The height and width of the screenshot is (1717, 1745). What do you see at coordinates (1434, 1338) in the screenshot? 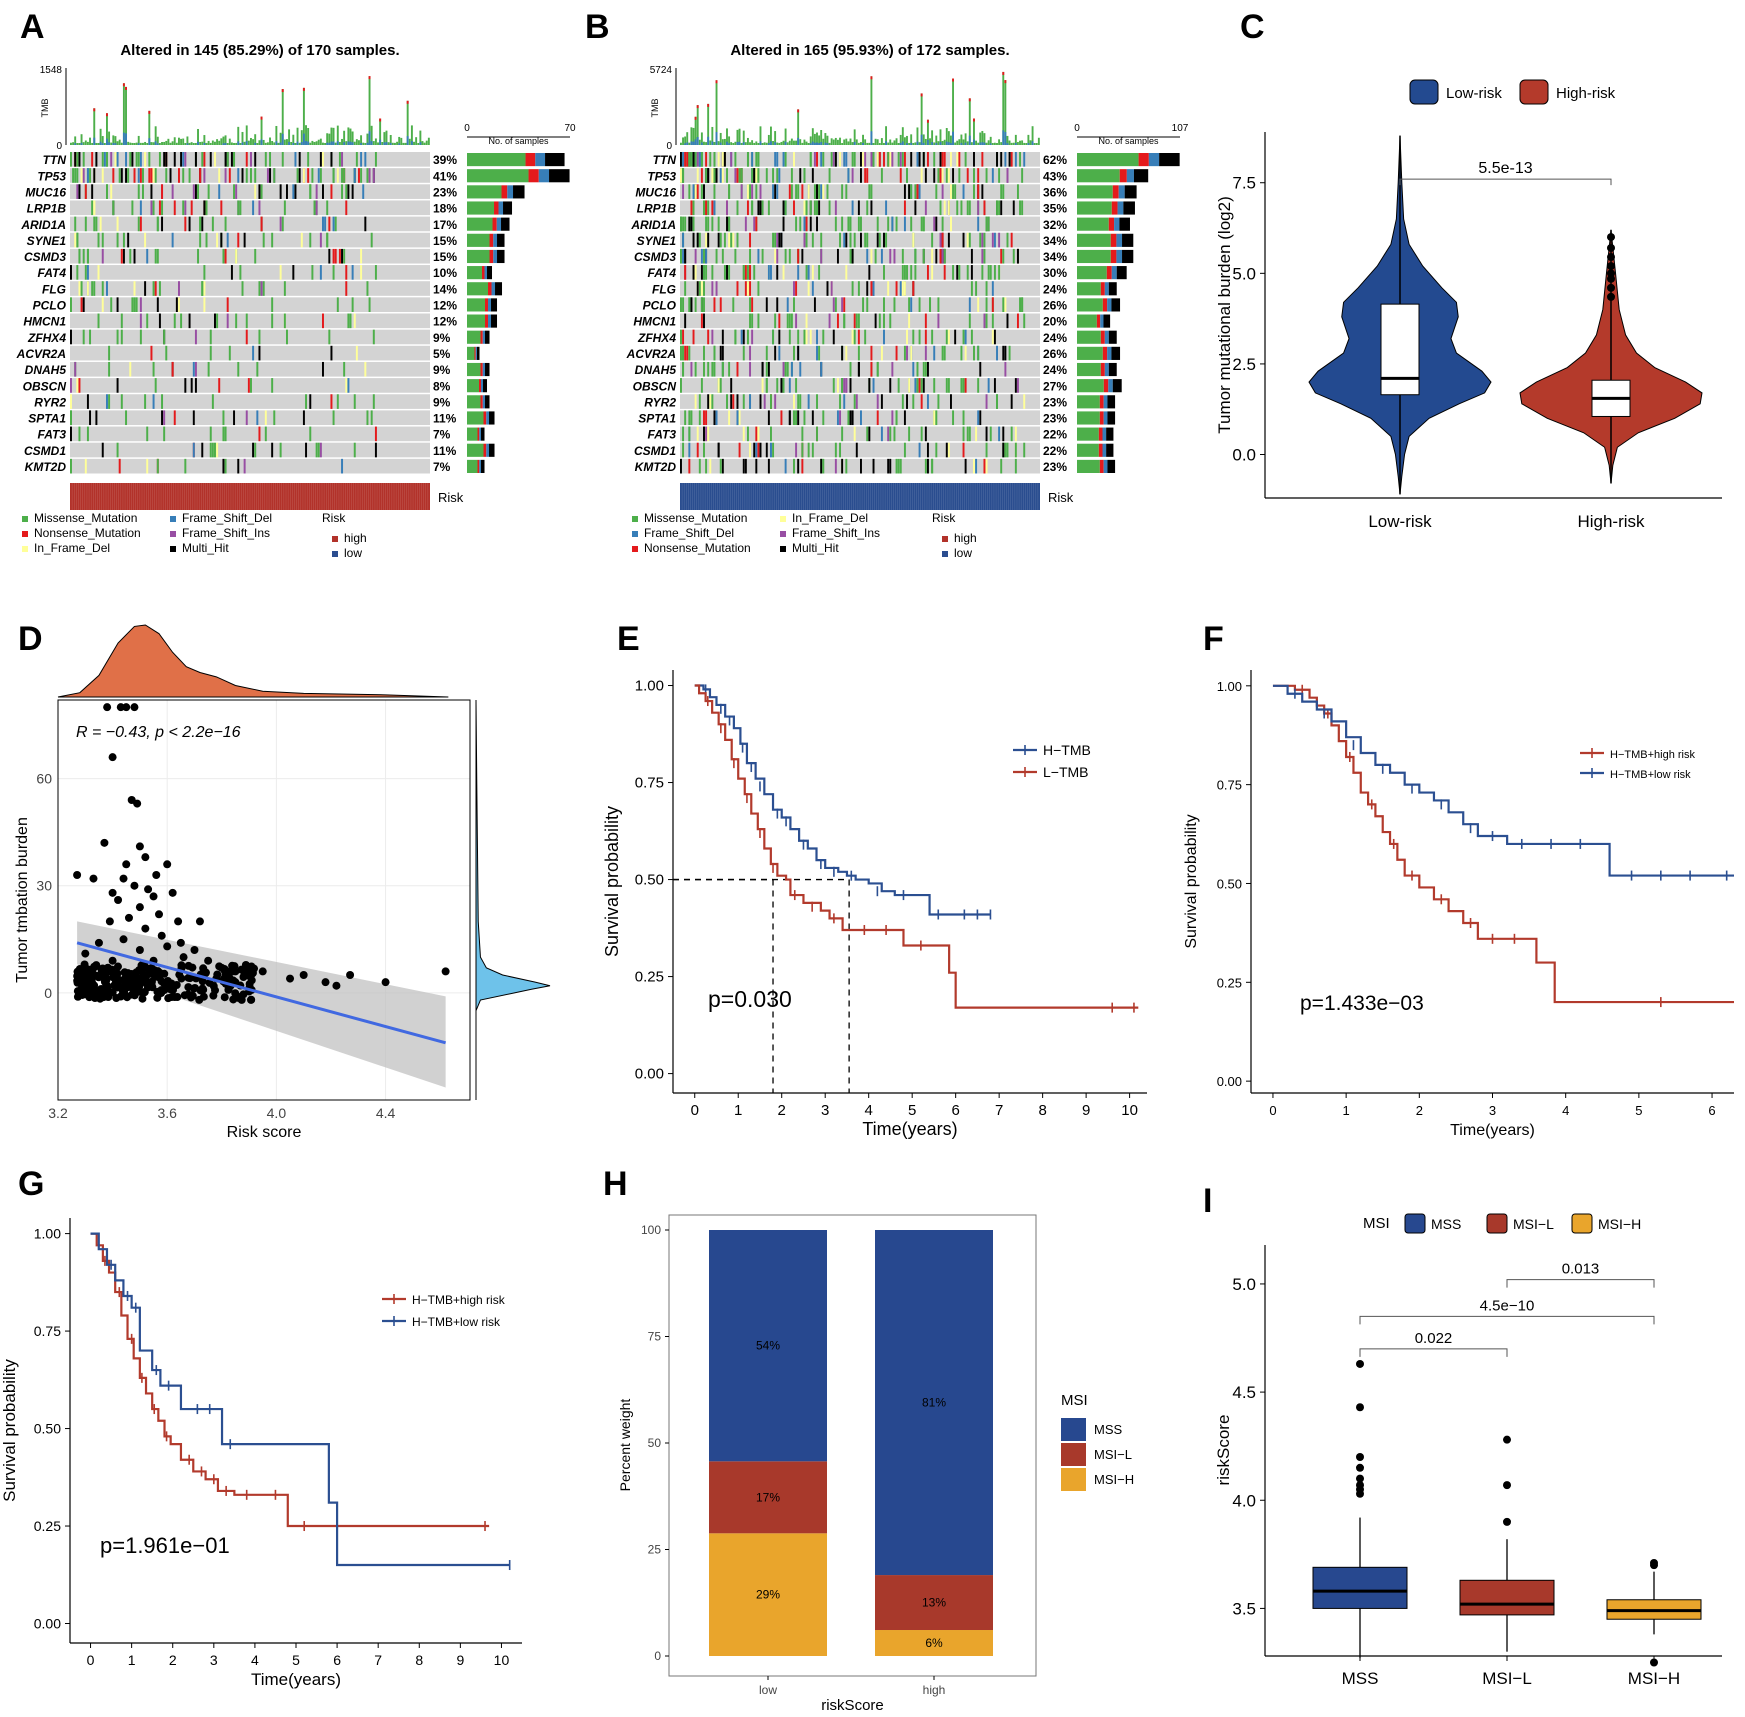
I see `comparison-label: 0.022` at bounding box center [1434, 1338].